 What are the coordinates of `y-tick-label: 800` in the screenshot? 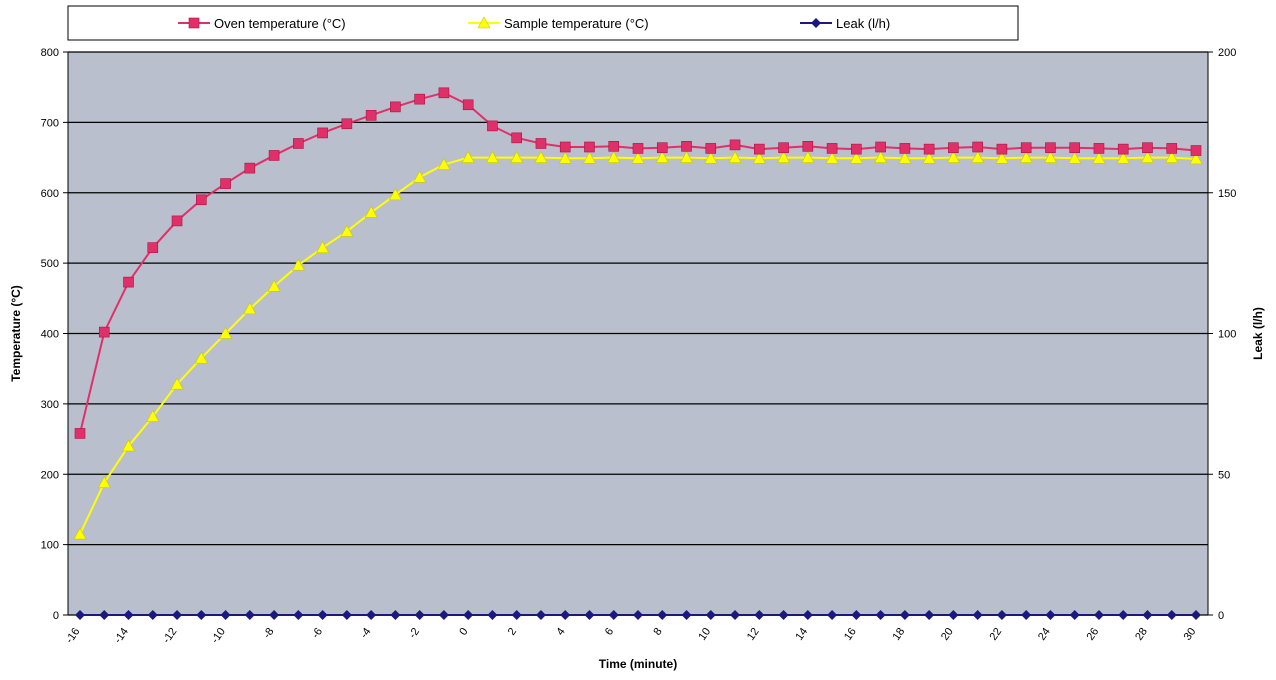 It's located at (50, 53).